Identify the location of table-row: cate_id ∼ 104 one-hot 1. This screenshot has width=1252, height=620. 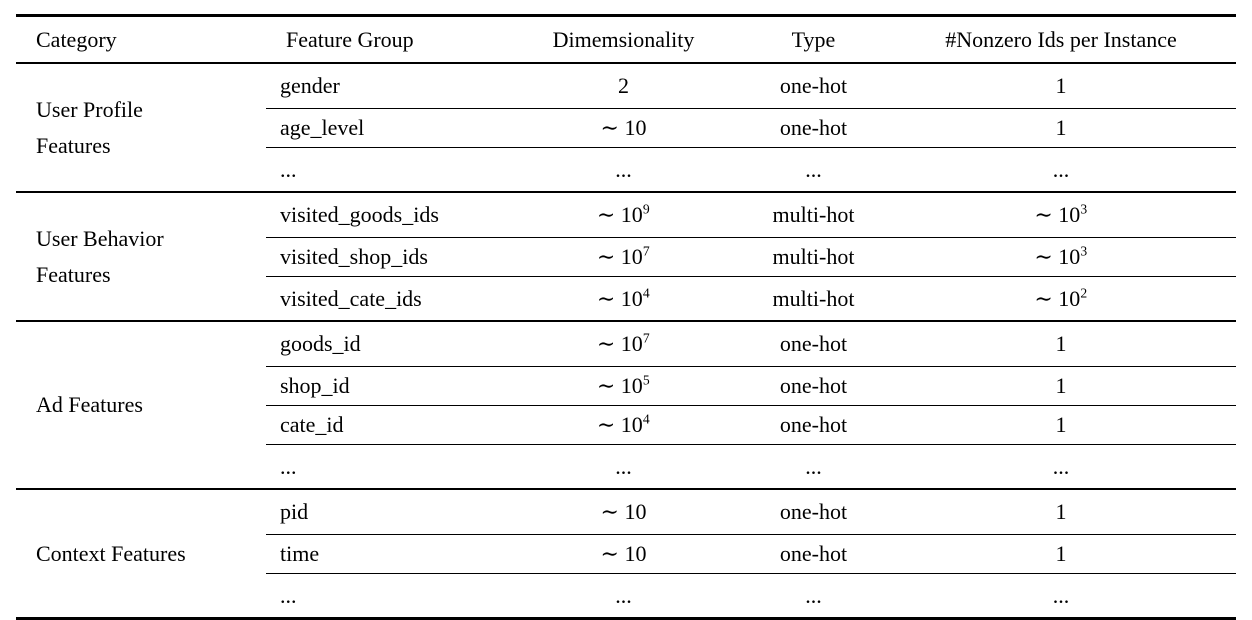
(626, 425).